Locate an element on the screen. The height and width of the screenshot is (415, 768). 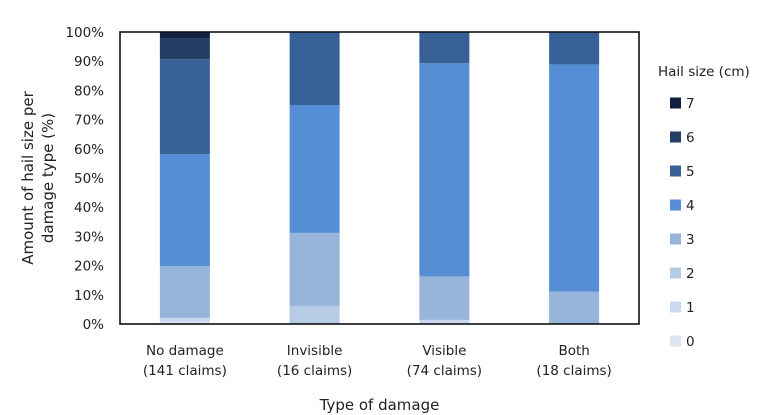
y-tick-label: 80% is located at coordinates (89, 91).